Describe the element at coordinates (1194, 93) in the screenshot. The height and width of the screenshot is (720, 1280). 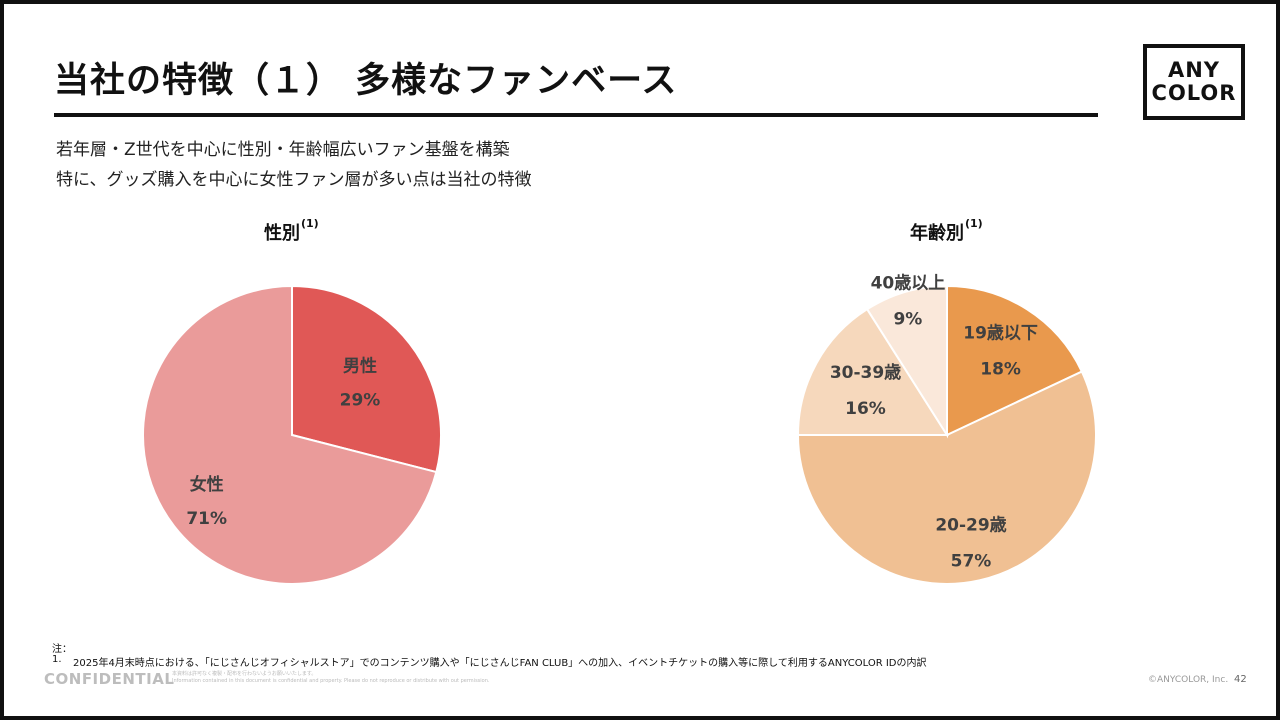
I see `logo-line2: COLOR` at that location.